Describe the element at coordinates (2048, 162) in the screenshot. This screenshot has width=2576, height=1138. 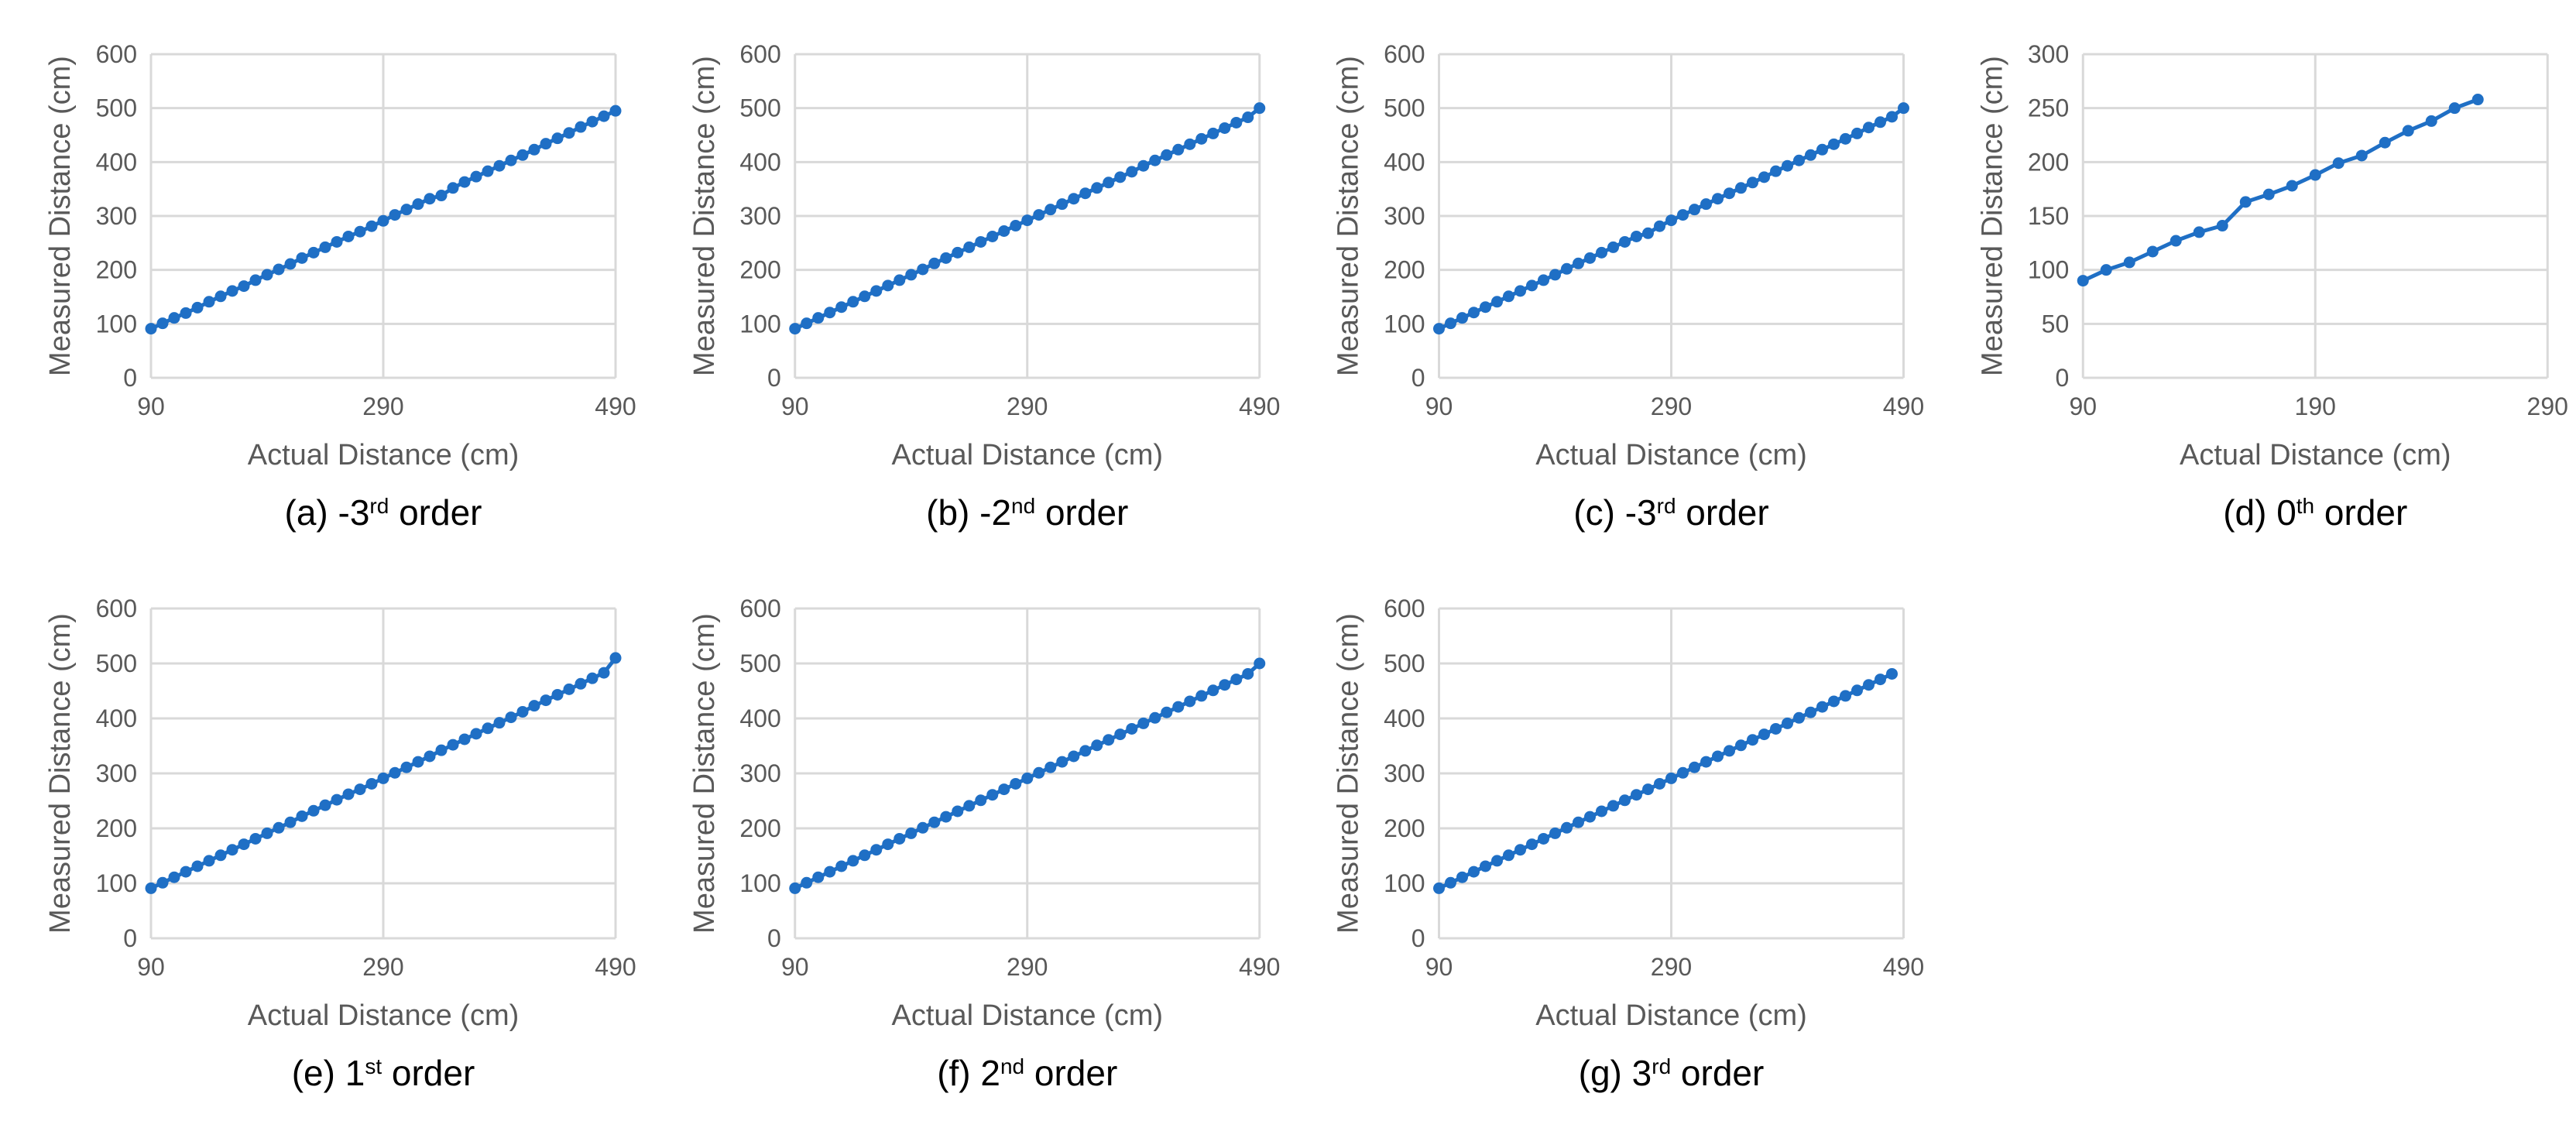
I see `y-tick-label: 200` at that location.